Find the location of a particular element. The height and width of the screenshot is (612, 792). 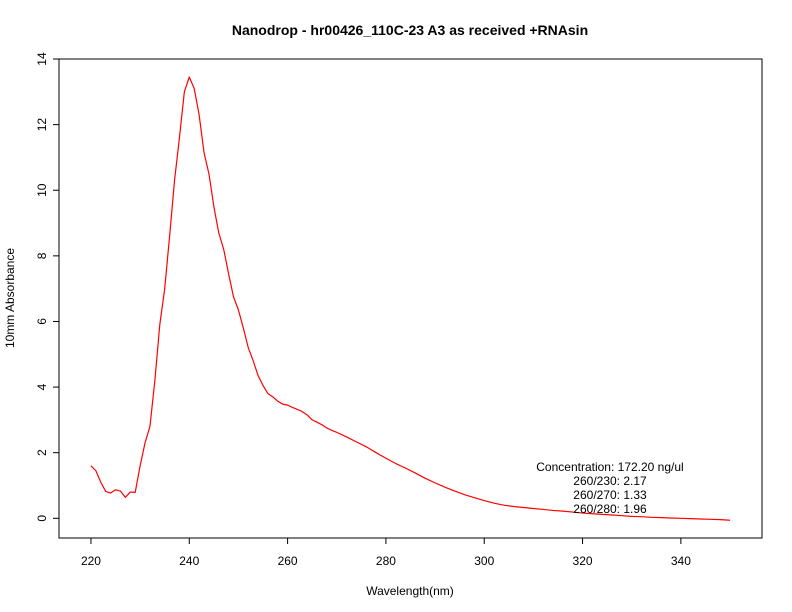

y-tick-label: 10 is located at coordinates (42, 190).